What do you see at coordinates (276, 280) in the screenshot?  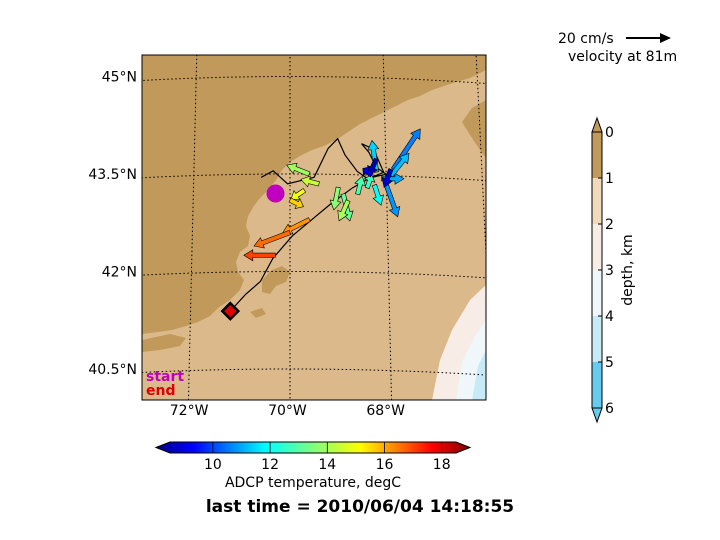 I see `land-cape-cod` at bounding box center [276, 280].